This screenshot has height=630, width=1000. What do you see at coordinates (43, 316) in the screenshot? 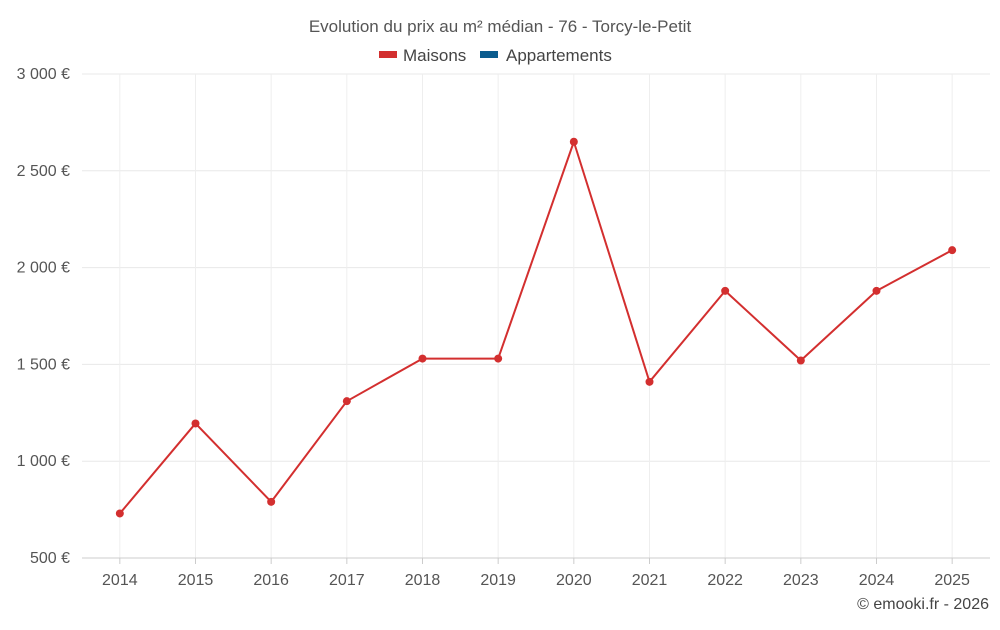
I see `y-axis: 500 € 1 000 € 1 500 € 2 000 € 2 500 € 3 000 €` at bounding box center [43, 316].